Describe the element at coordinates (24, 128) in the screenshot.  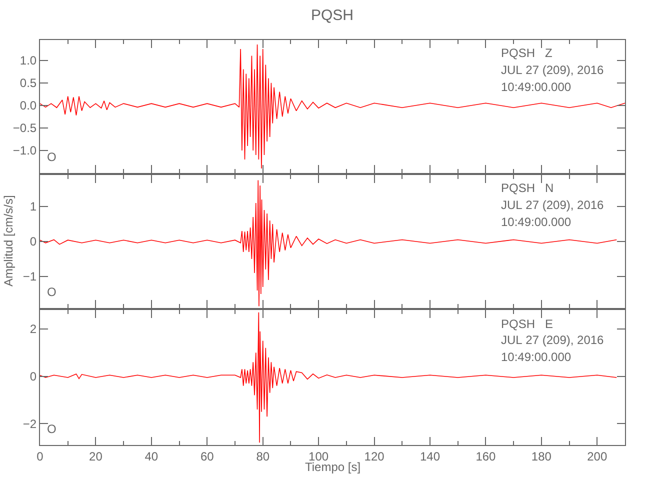
I see `y-tick-label: −0.5` at that location.